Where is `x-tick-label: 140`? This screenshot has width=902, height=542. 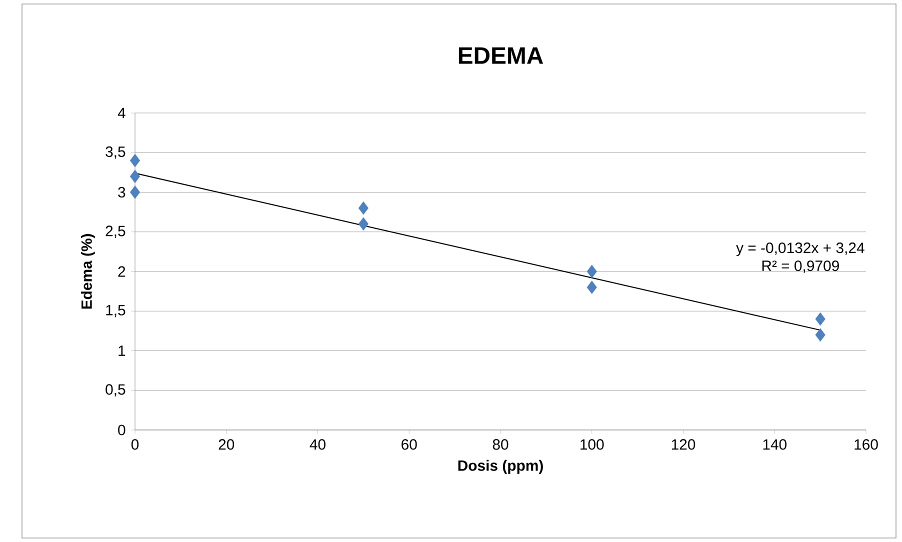 x-tick-label: 140 is located at coordinates (775, 444).